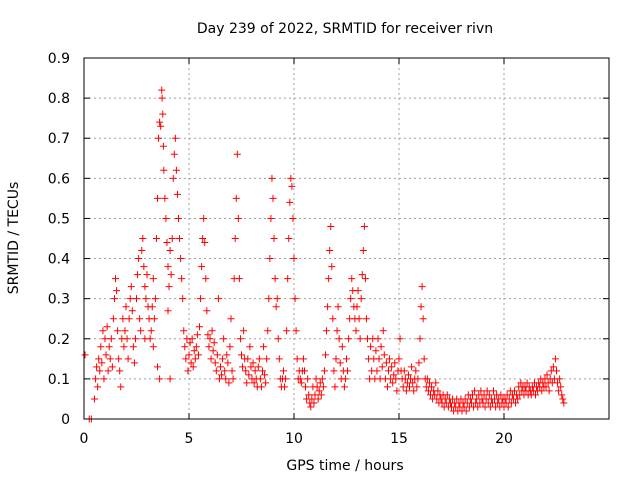 This screenshot has width=640, height=480. What do you see at coordinates (59, 179) in the screenshot?
I see `y-tick-label: 0.6` at bounding box center [59, 179].